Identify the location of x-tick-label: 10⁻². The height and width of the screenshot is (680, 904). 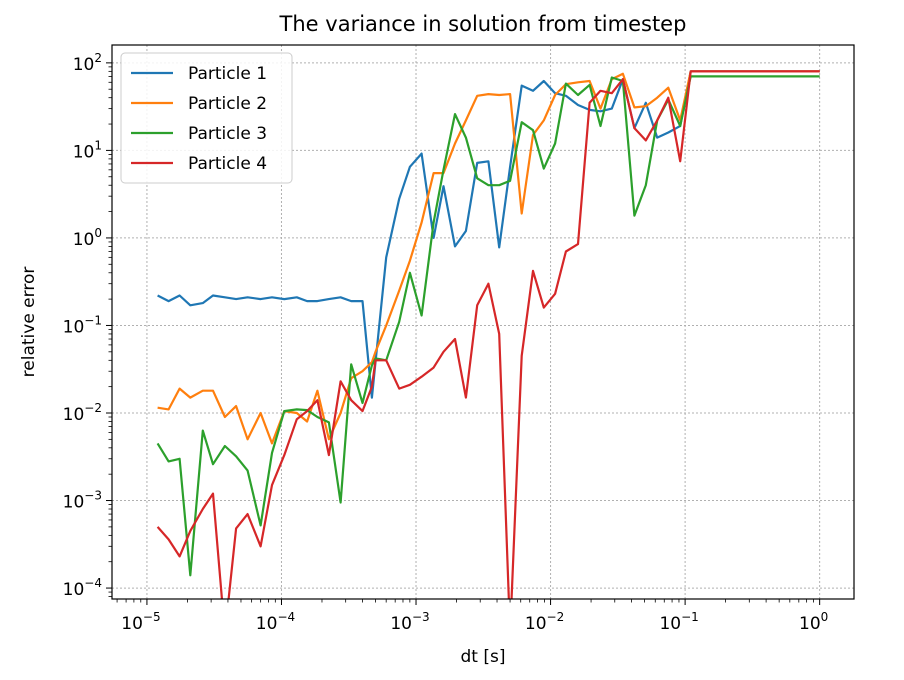
(544, 622).